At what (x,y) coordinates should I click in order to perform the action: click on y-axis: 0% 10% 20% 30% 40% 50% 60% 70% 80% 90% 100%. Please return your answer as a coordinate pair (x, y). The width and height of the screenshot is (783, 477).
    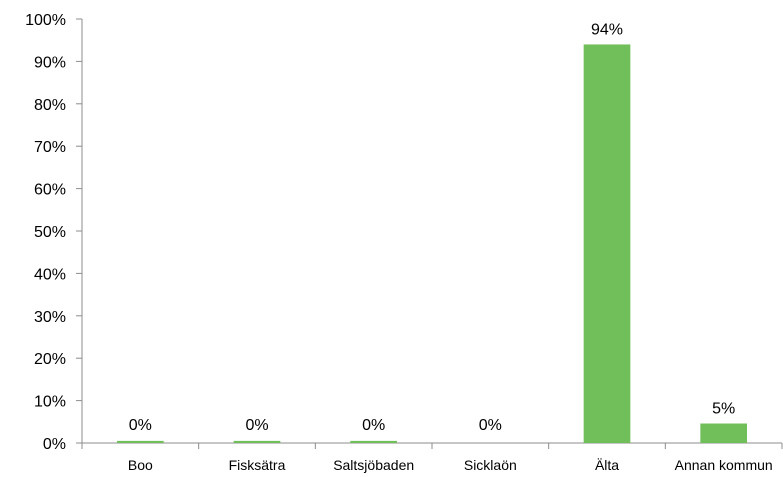
    Looking at the image, I should click on (54, 232).